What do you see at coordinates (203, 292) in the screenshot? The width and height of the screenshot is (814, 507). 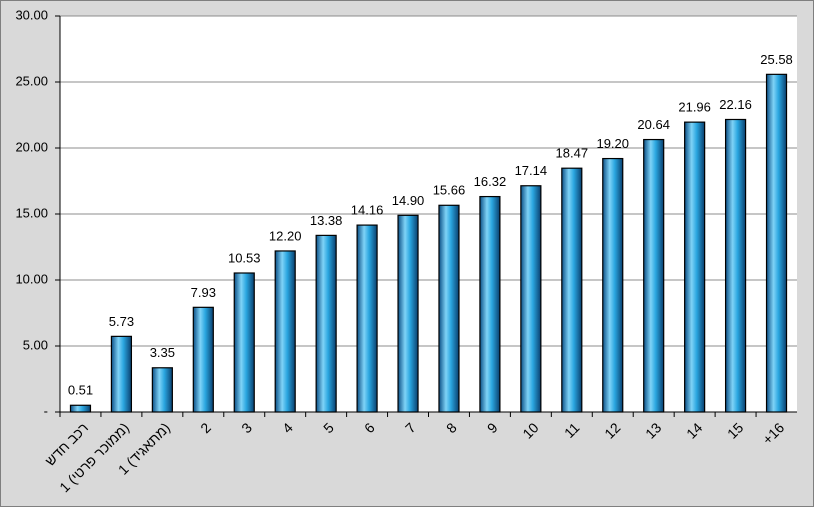 I see `value-label: 7.93` at bounding box center [203, 292].